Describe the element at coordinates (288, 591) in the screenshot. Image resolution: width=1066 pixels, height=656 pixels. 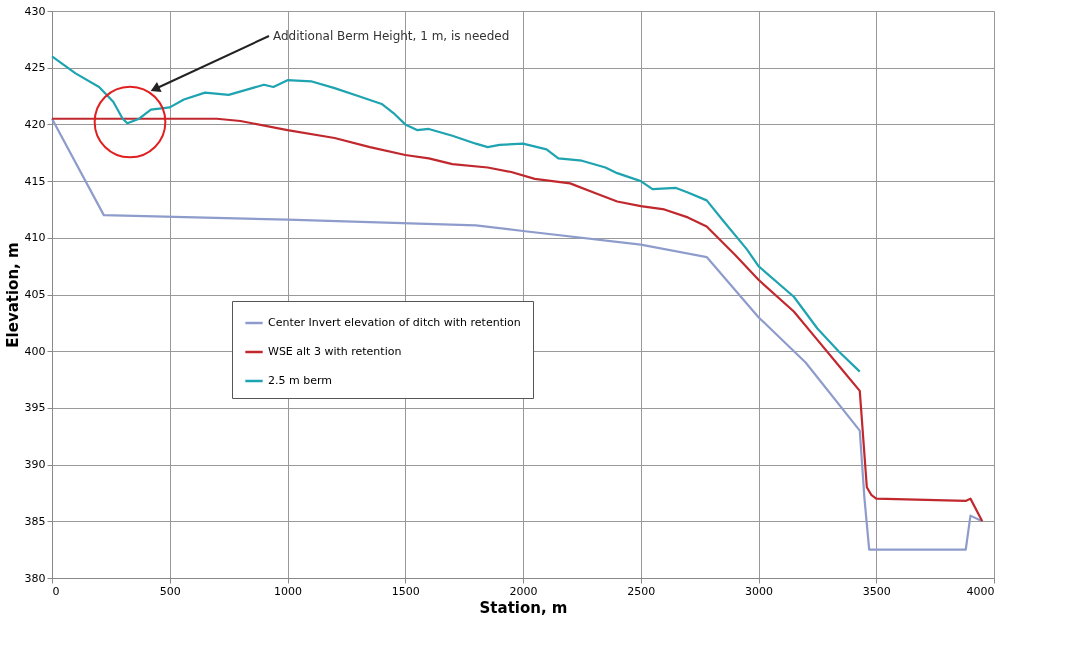
I see `x-tick-label: 1000` at that location.